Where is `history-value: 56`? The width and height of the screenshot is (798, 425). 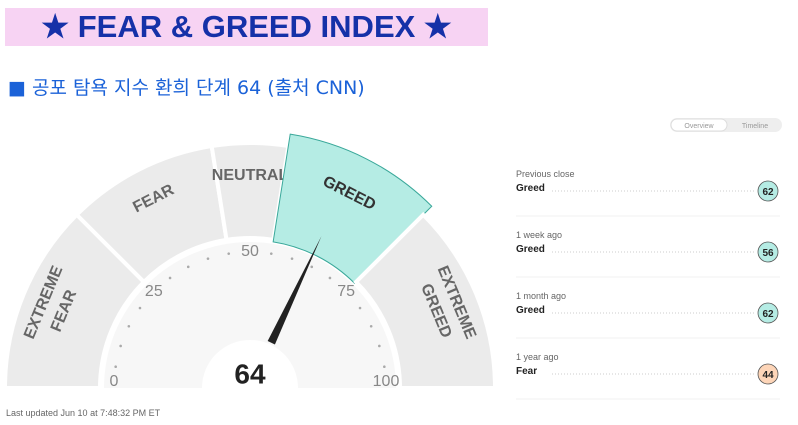
history-value: 56 is located at coordinates (768, 253).